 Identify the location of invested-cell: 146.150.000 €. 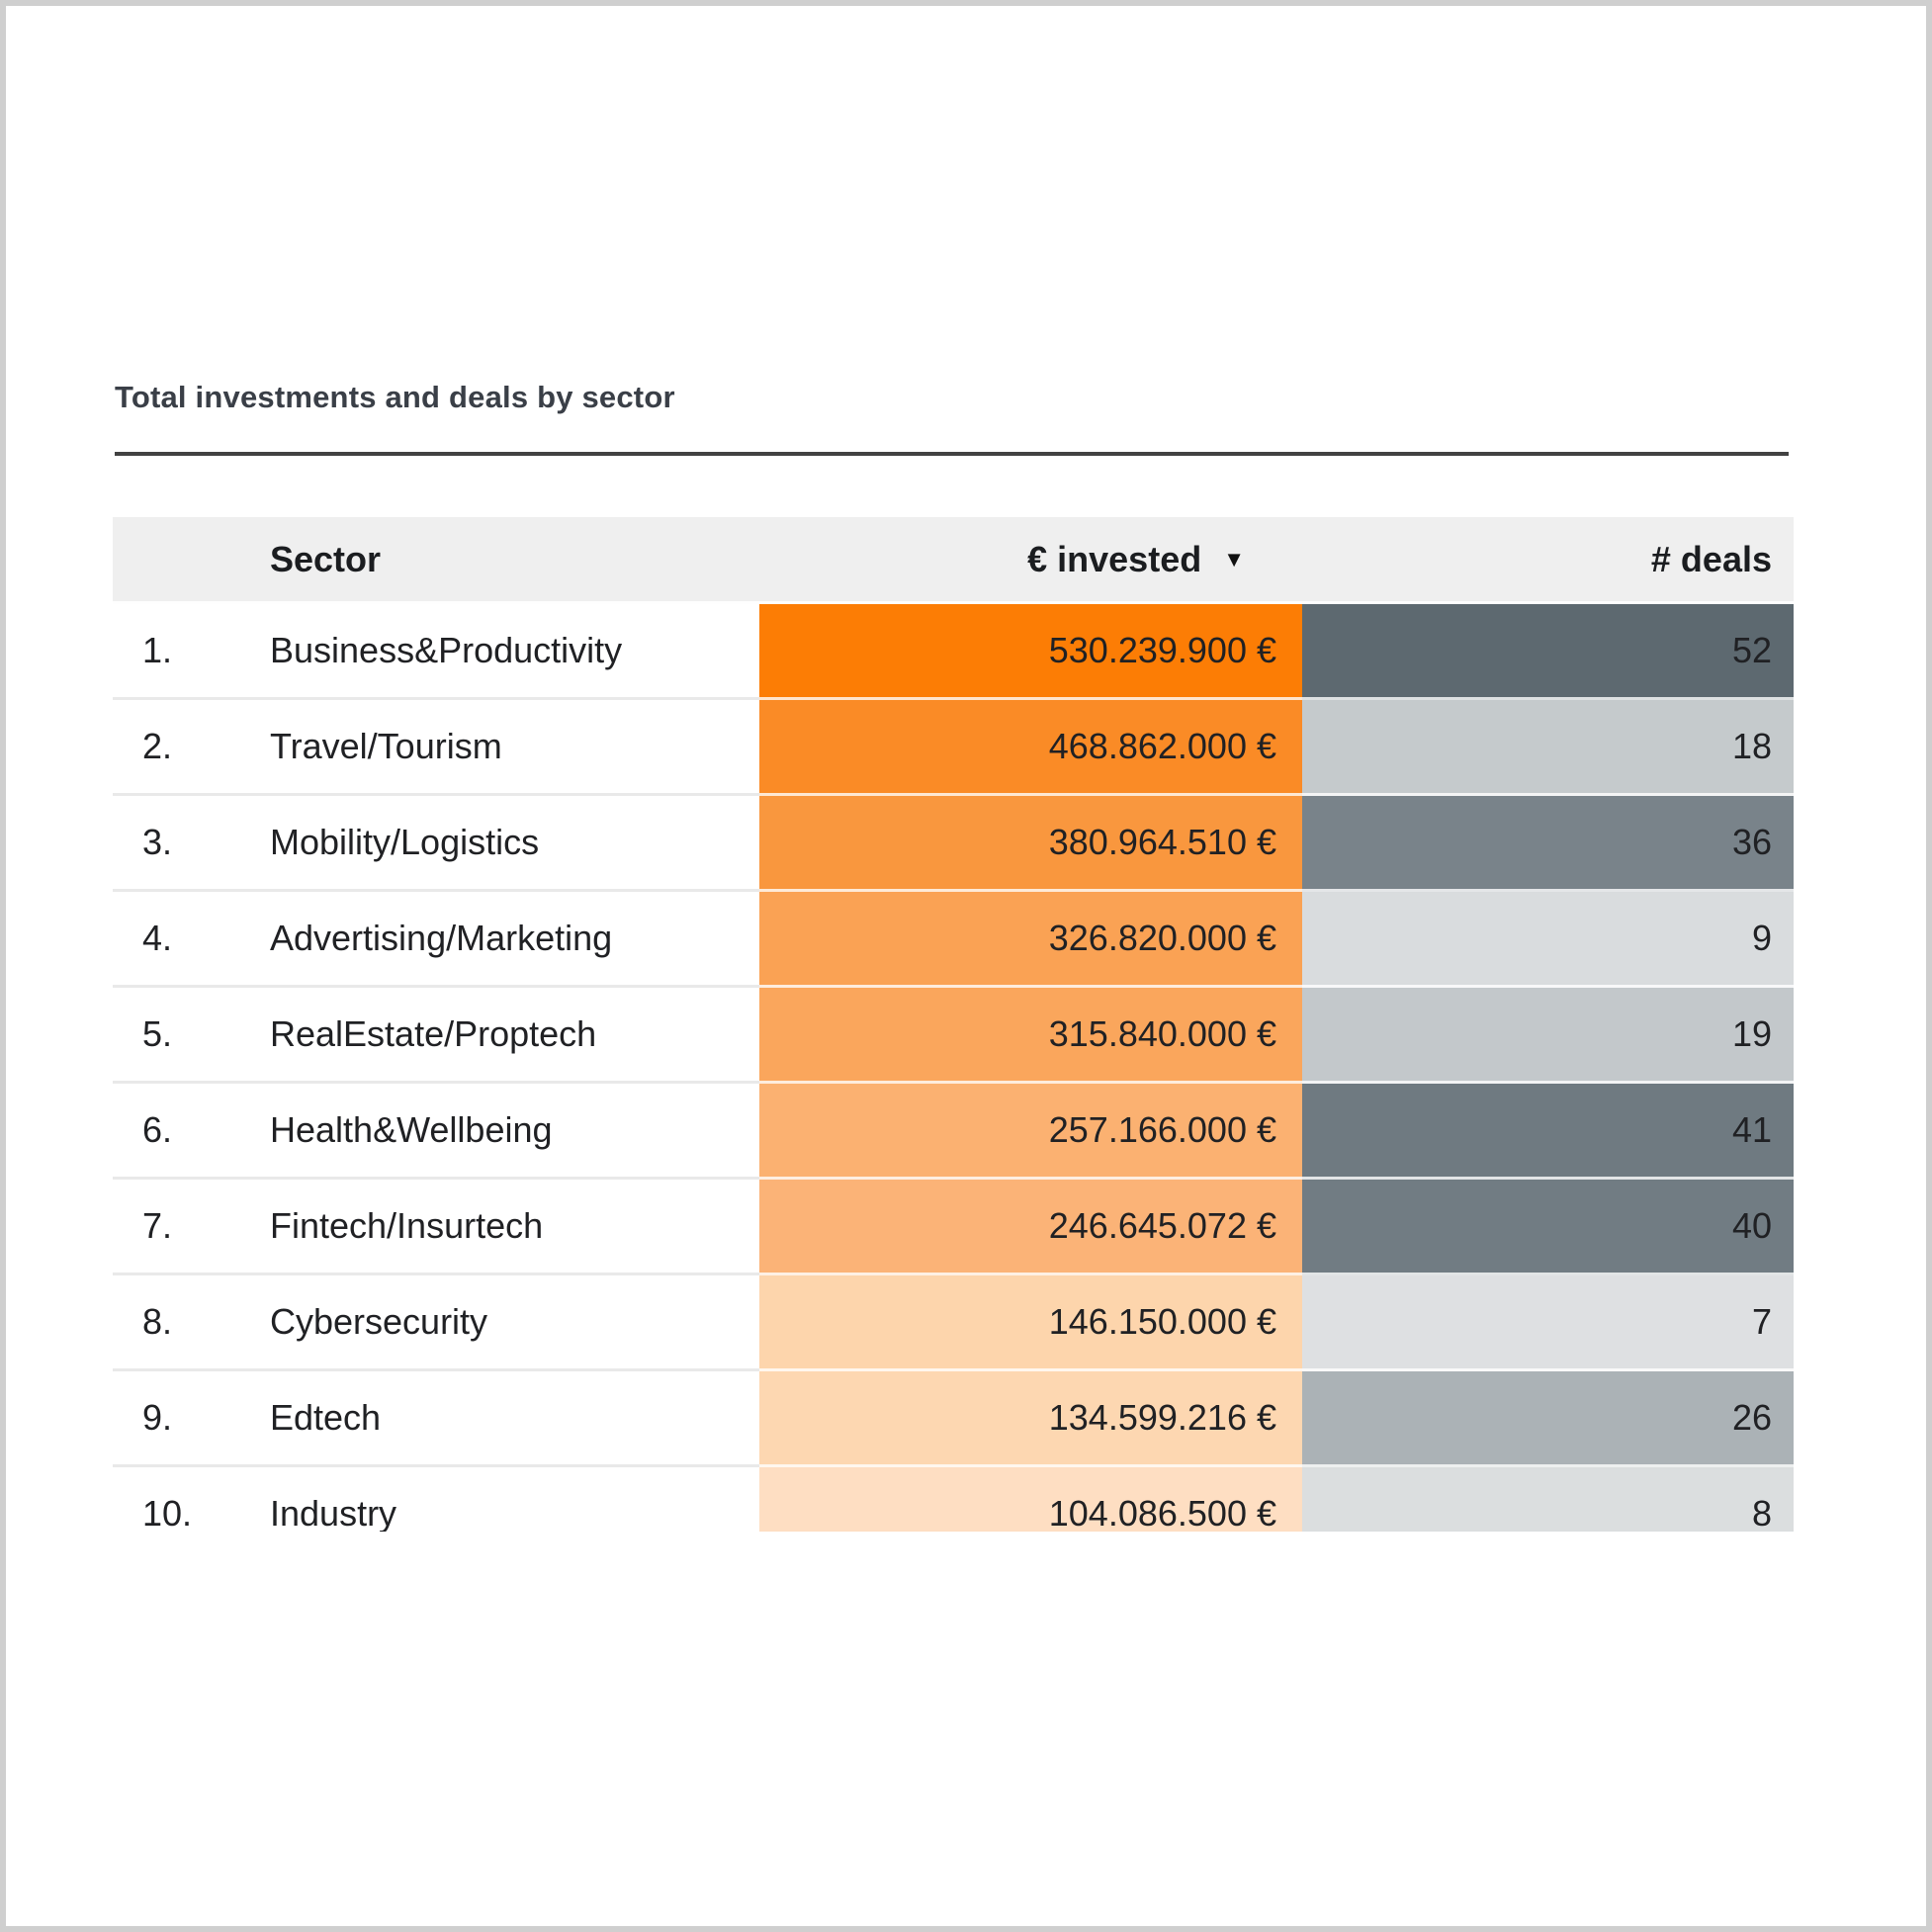
(1030, 1323).